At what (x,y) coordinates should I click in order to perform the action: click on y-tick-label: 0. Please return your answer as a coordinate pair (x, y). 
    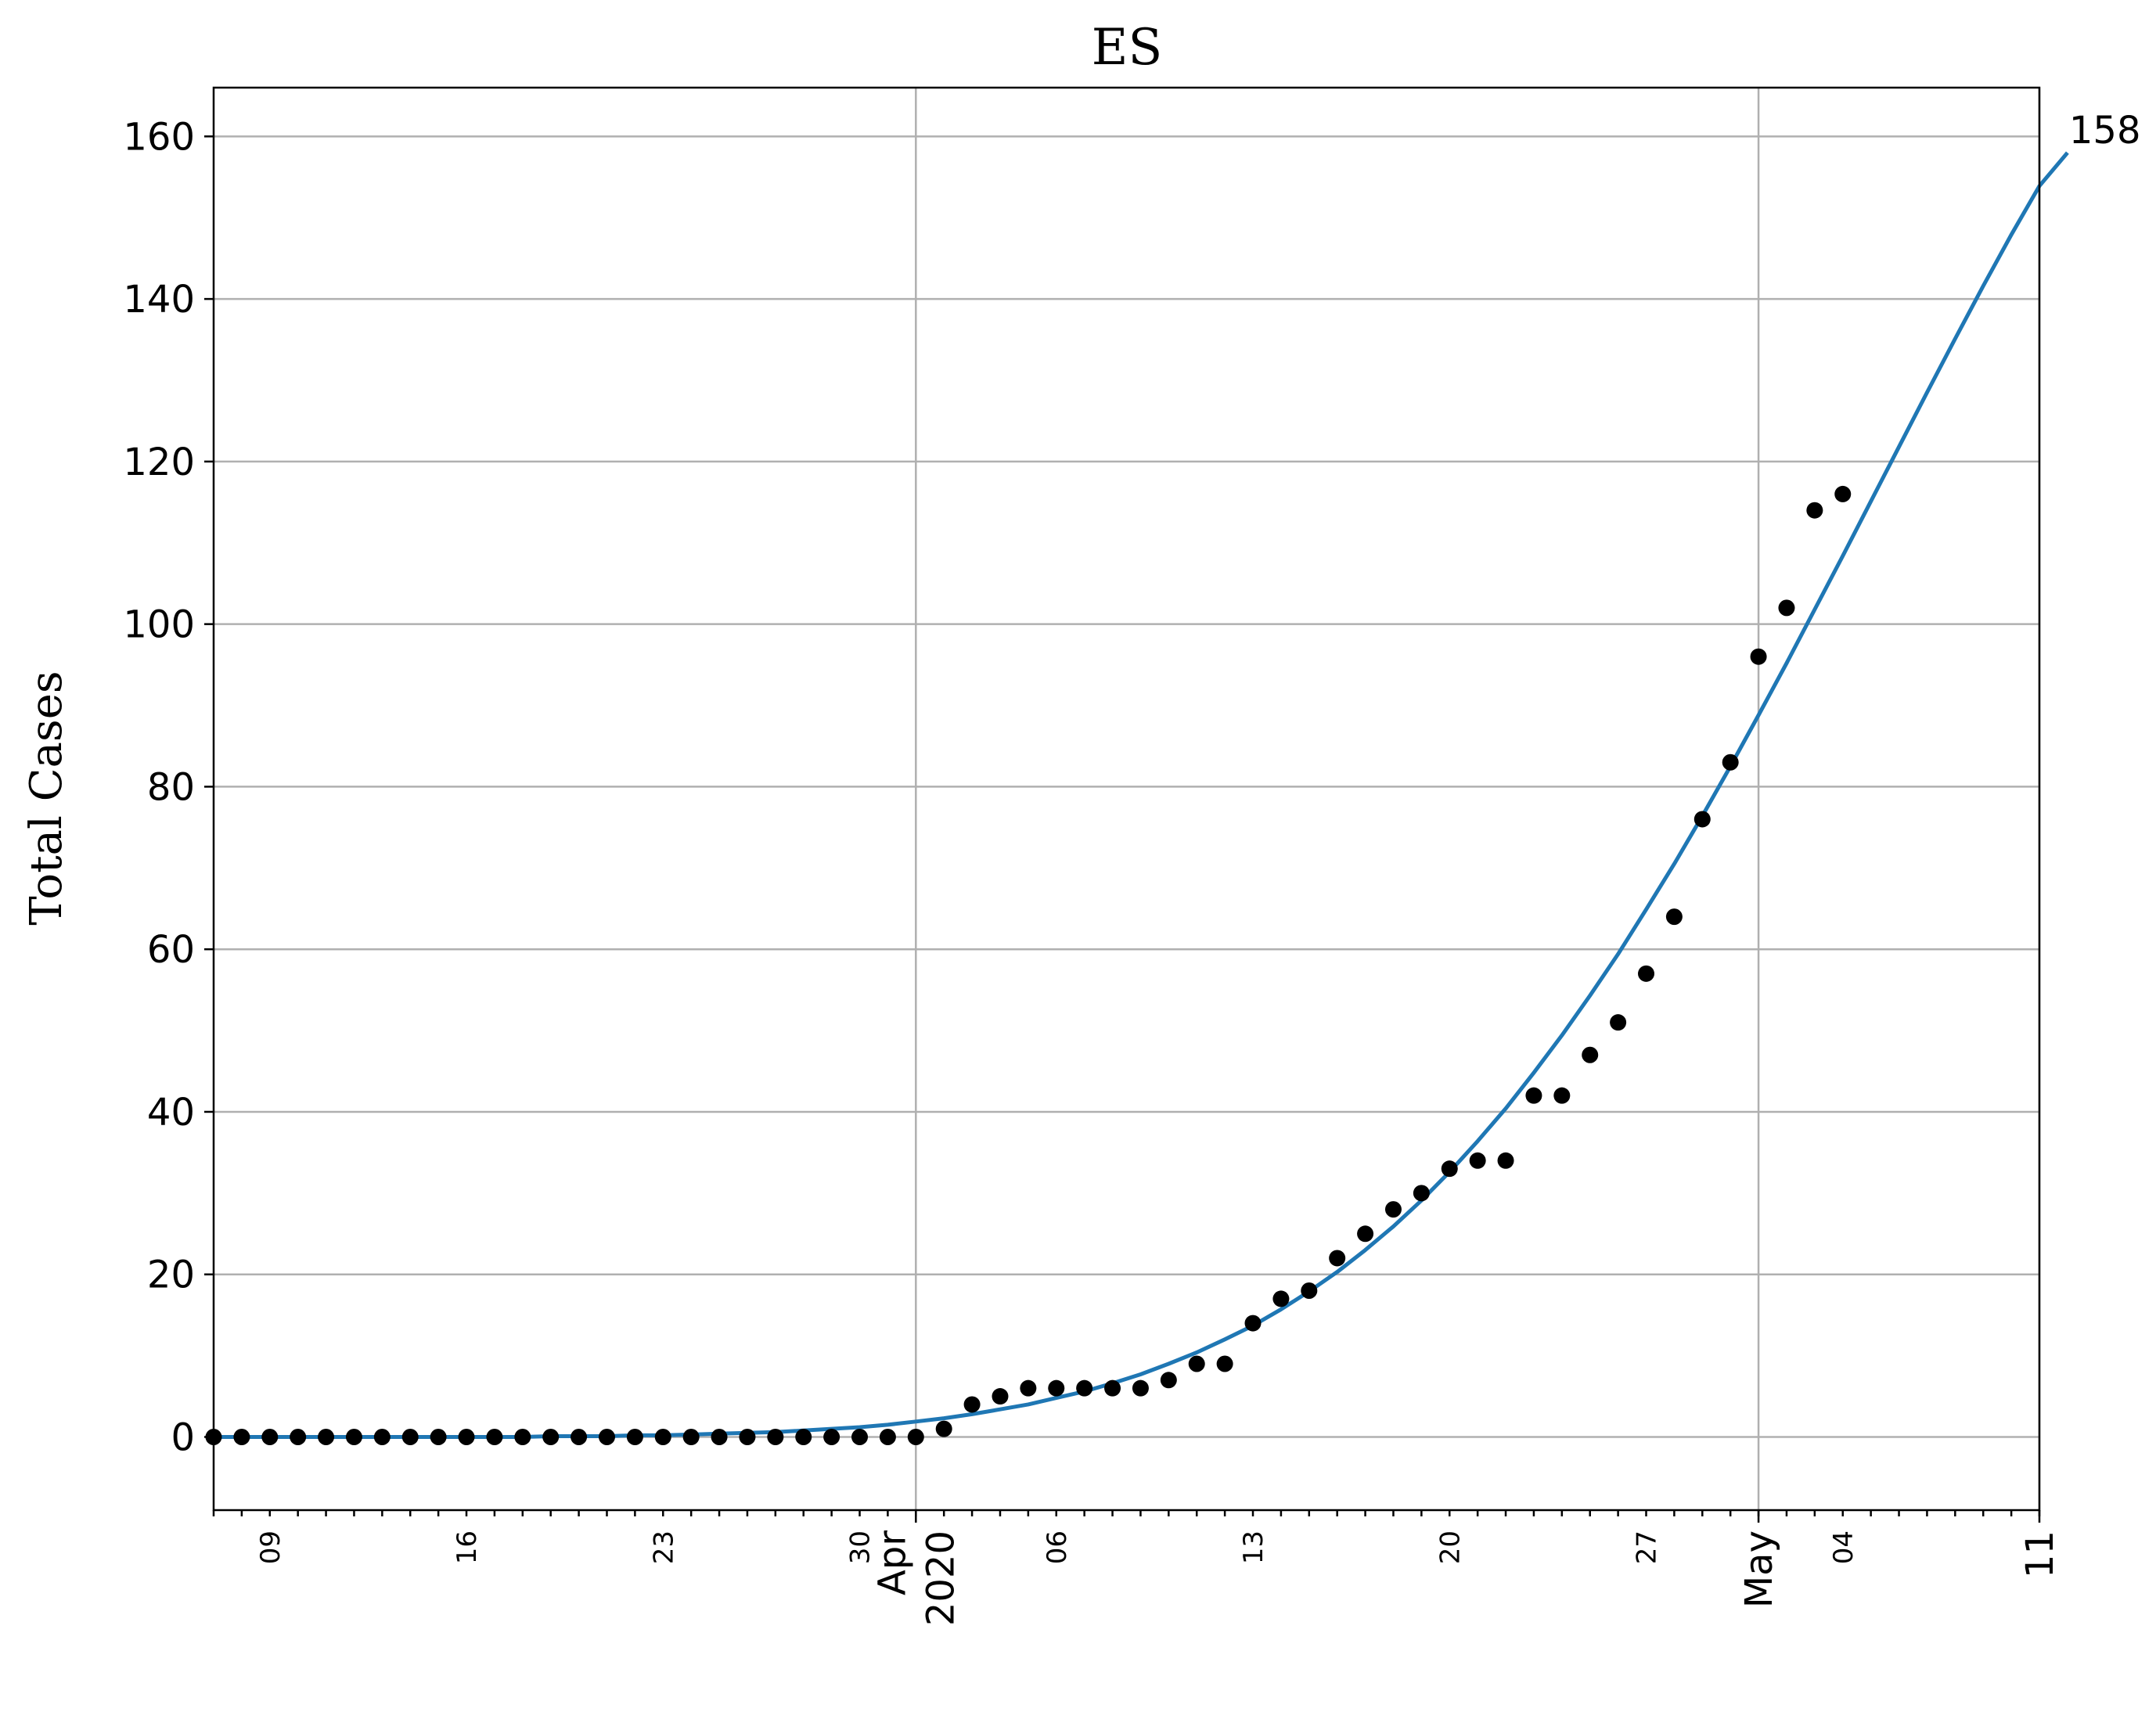
    Looking at the image, I should click on (183, 1438).